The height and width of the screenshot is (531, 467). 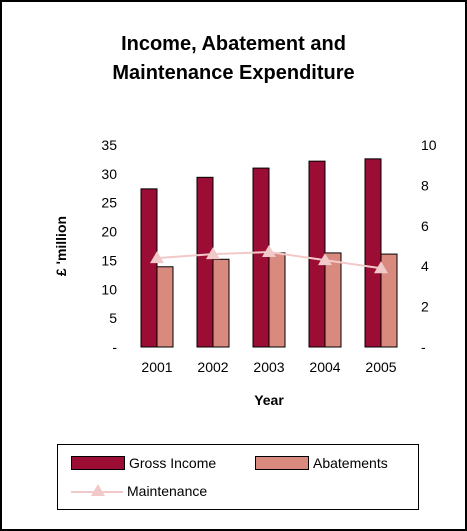 What do you see at coordinates (425, 307) in the screenshot?
I see `y2-tick-label-1: 2` at bounding box center [425, 307].